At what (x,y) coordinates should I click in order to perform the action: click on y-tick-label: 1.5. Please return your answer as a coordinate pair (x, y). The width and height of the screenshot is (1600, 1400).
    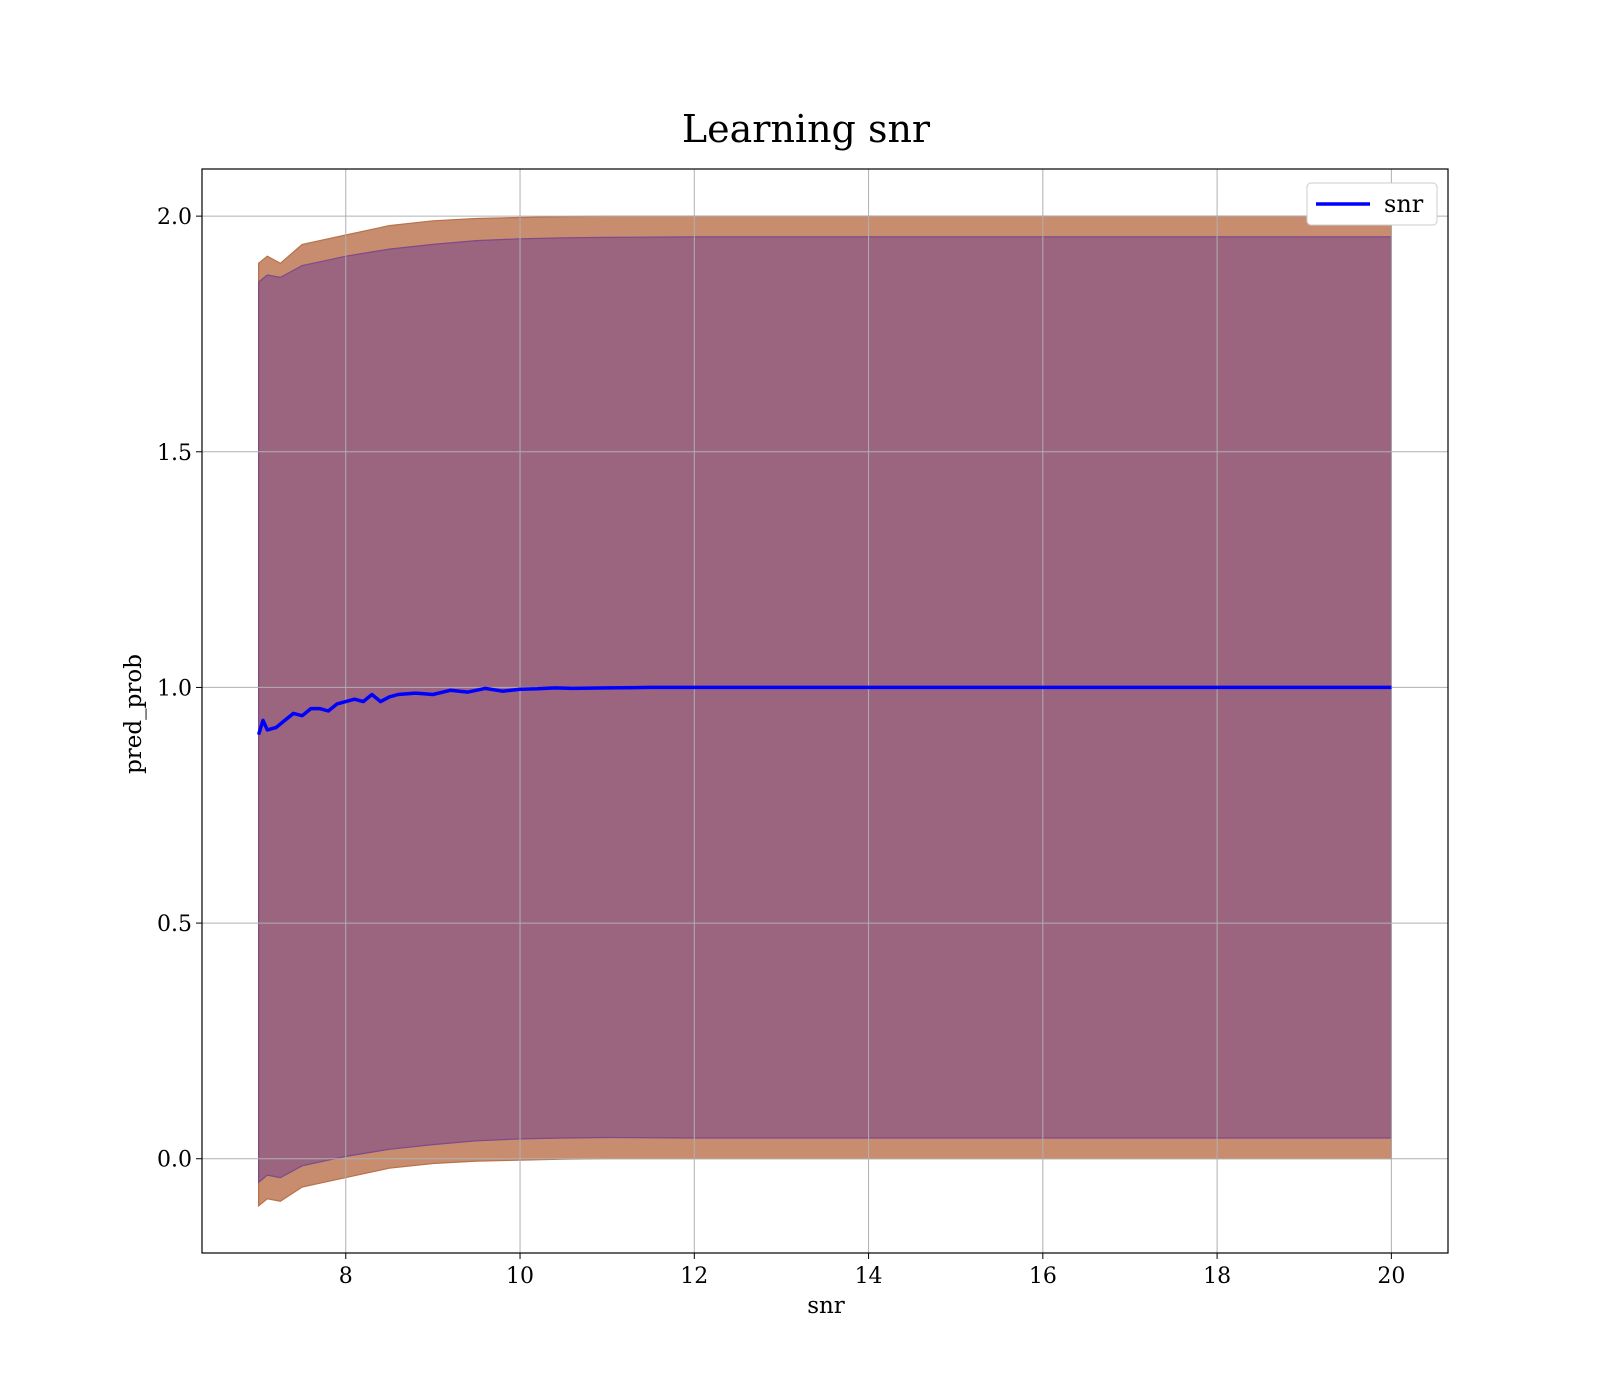
    Looking at the image, I should click on (174, 453).